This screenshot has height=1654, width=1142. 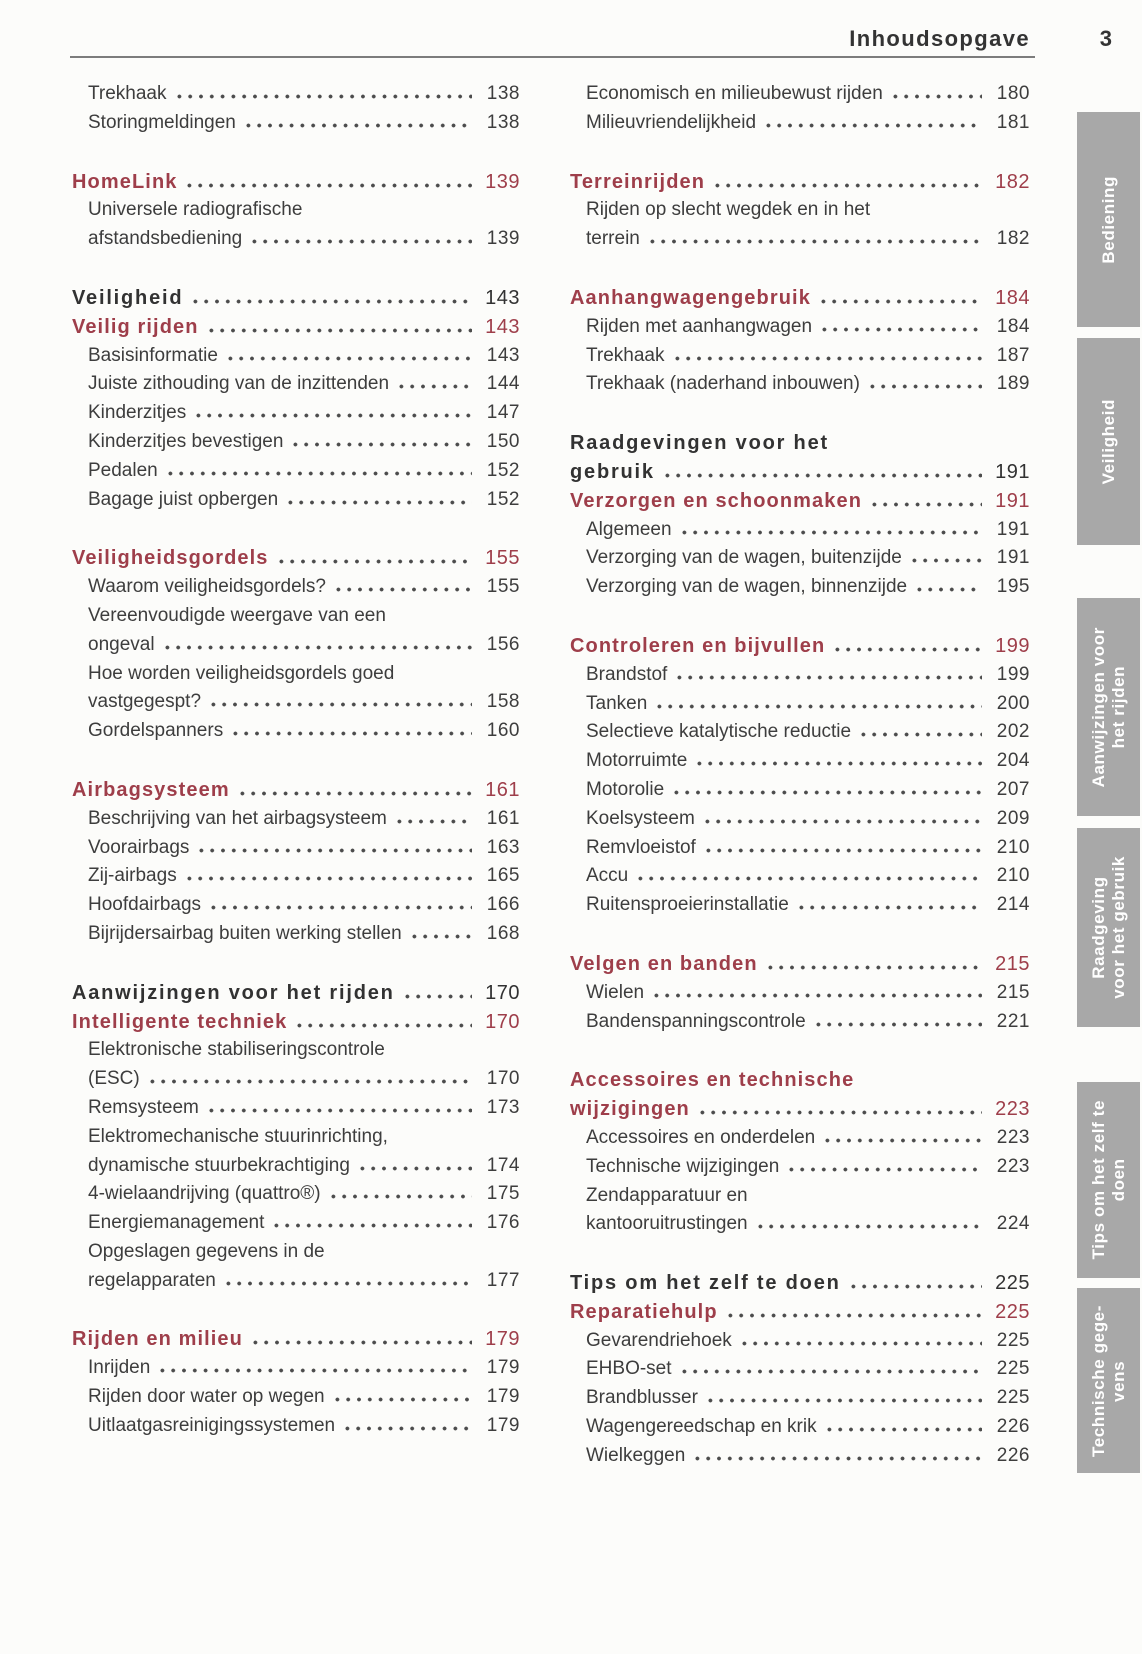 I want to click on toc-entry: Verzorging van de wagen, binnenzijde 195, so click(x=800, y=587).